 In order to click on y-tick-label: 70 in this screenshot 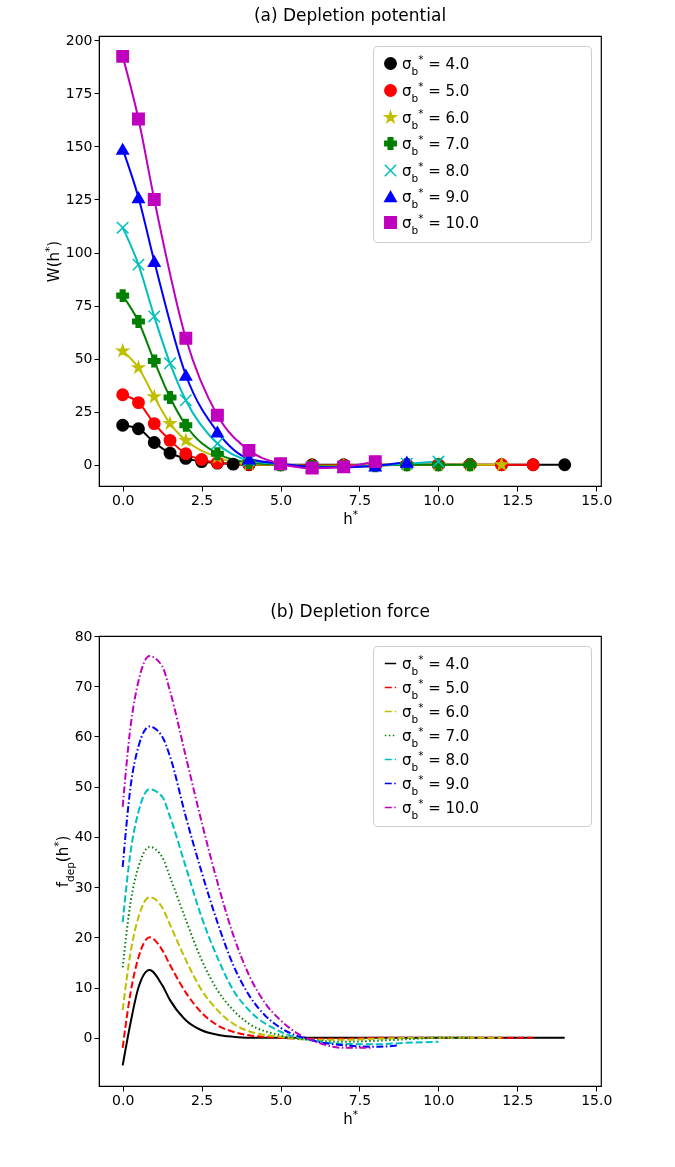, I will do `click(83, 685)`.